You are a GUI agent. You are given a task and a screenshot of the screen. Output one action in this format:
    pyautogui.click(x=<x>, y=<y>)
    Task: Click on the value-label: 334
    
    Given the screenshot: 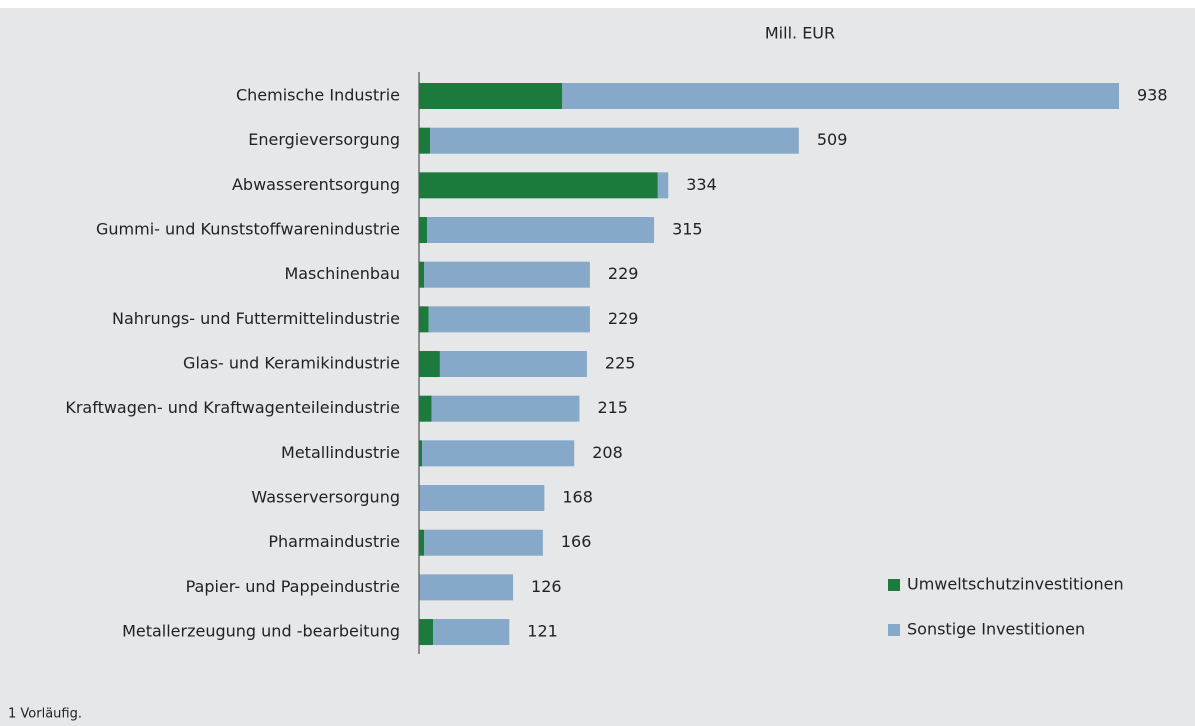 What is the action you would take?
    pyautogui.click(x=701, y=184)
    